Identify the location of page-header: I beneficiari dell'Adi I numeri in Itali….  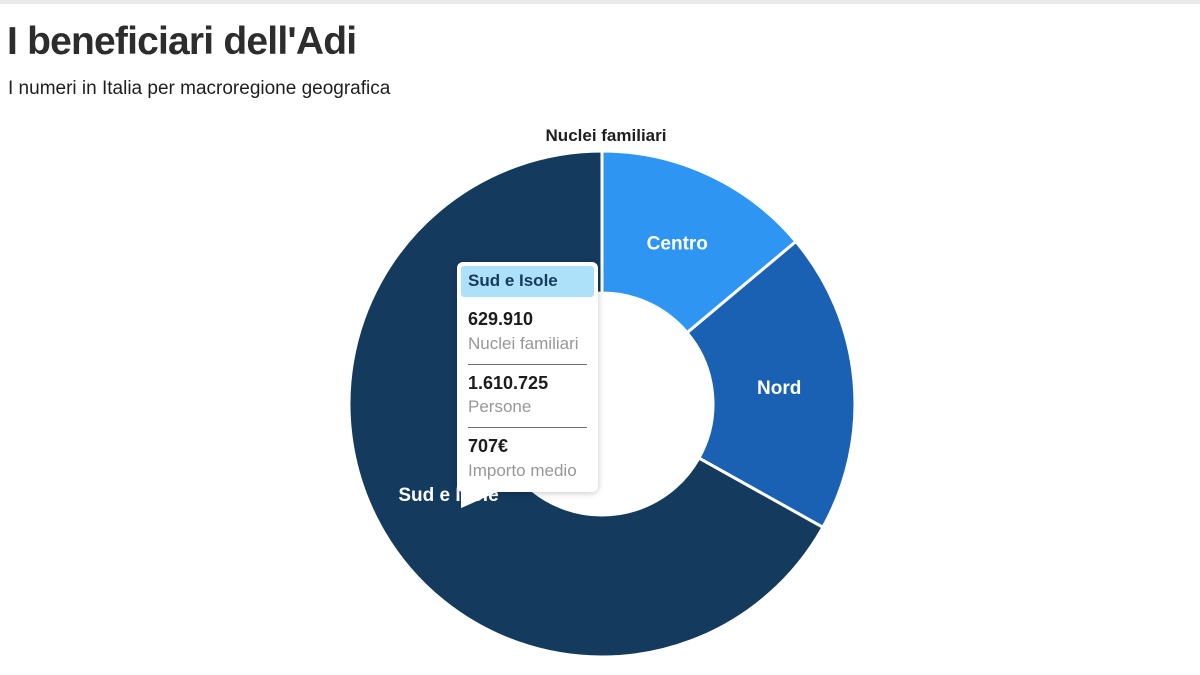
(287, 60).